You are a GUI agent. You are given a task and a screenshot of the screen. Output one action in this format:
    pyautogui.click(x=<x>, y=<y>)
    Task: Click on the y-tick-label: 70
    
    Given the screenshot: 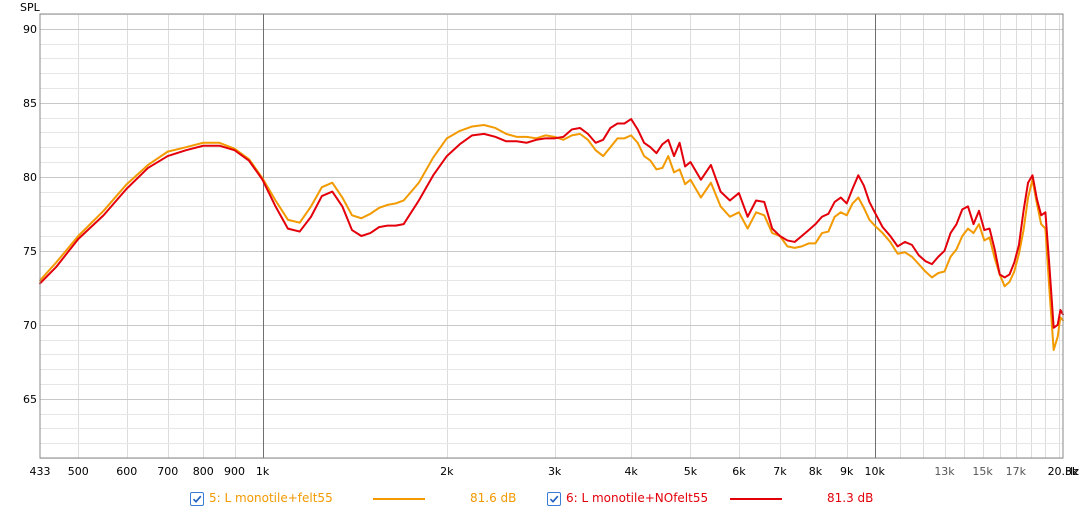 What is the action you would take?
    pyautogui.click(x=30, y=325)
    